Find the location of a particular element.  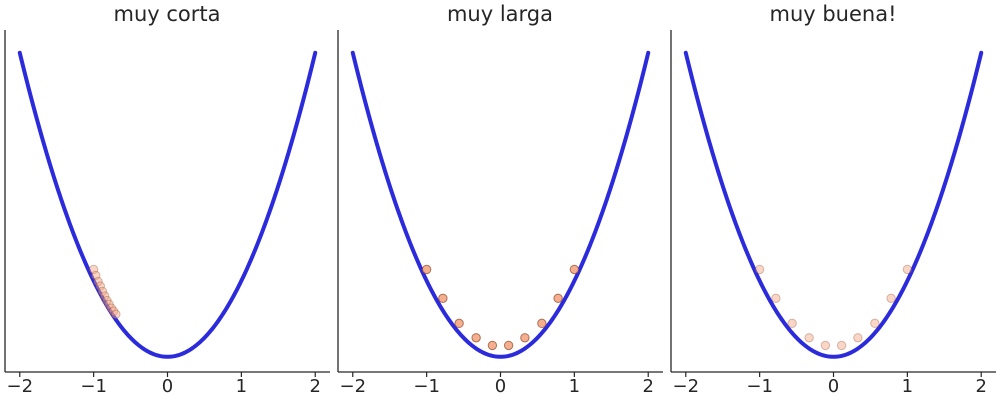

panel-3-tick-label: 2 is located at coordinates (981, 386).